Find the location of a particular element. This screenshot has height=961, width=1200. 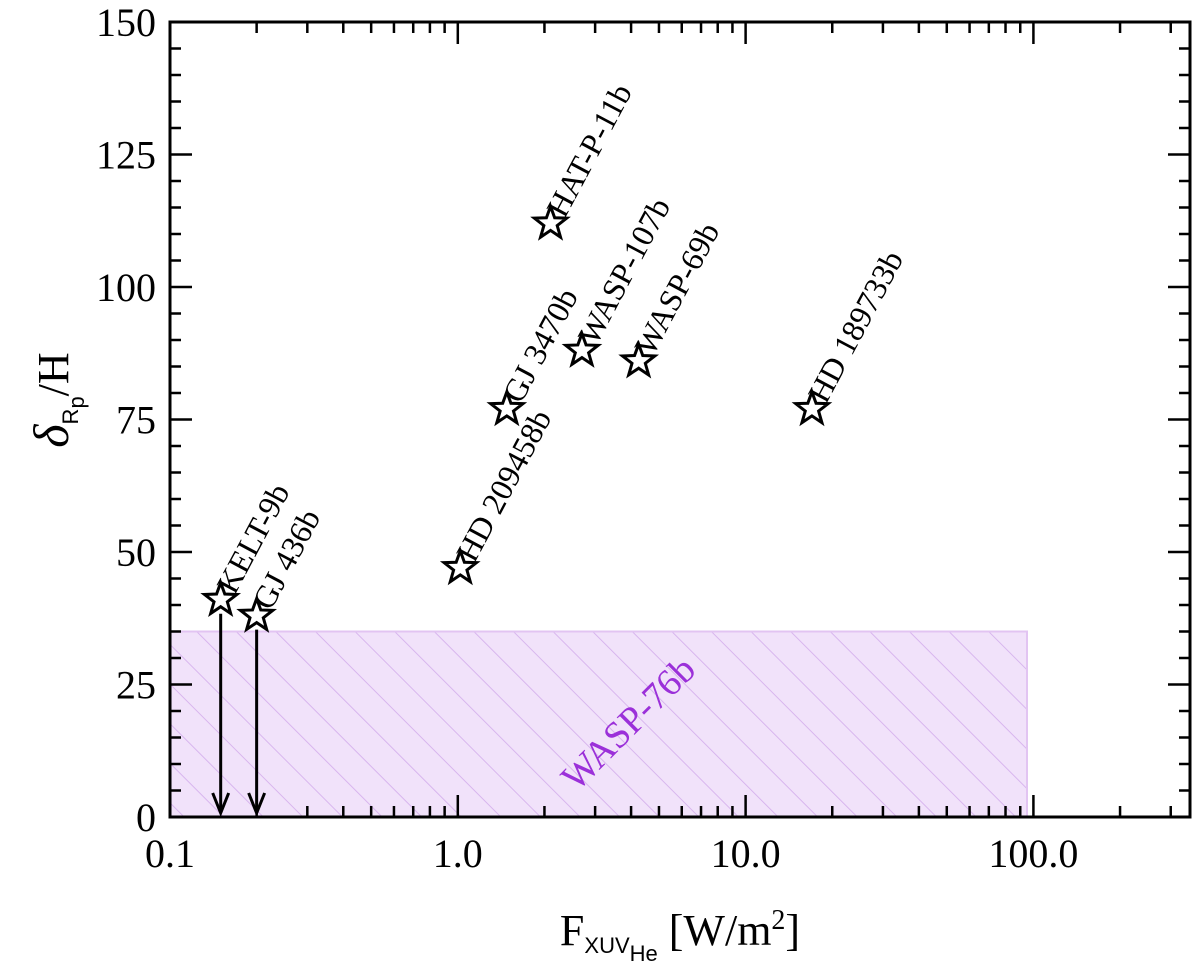

point-label: HD 189733b is located at coordinates (855, 327).